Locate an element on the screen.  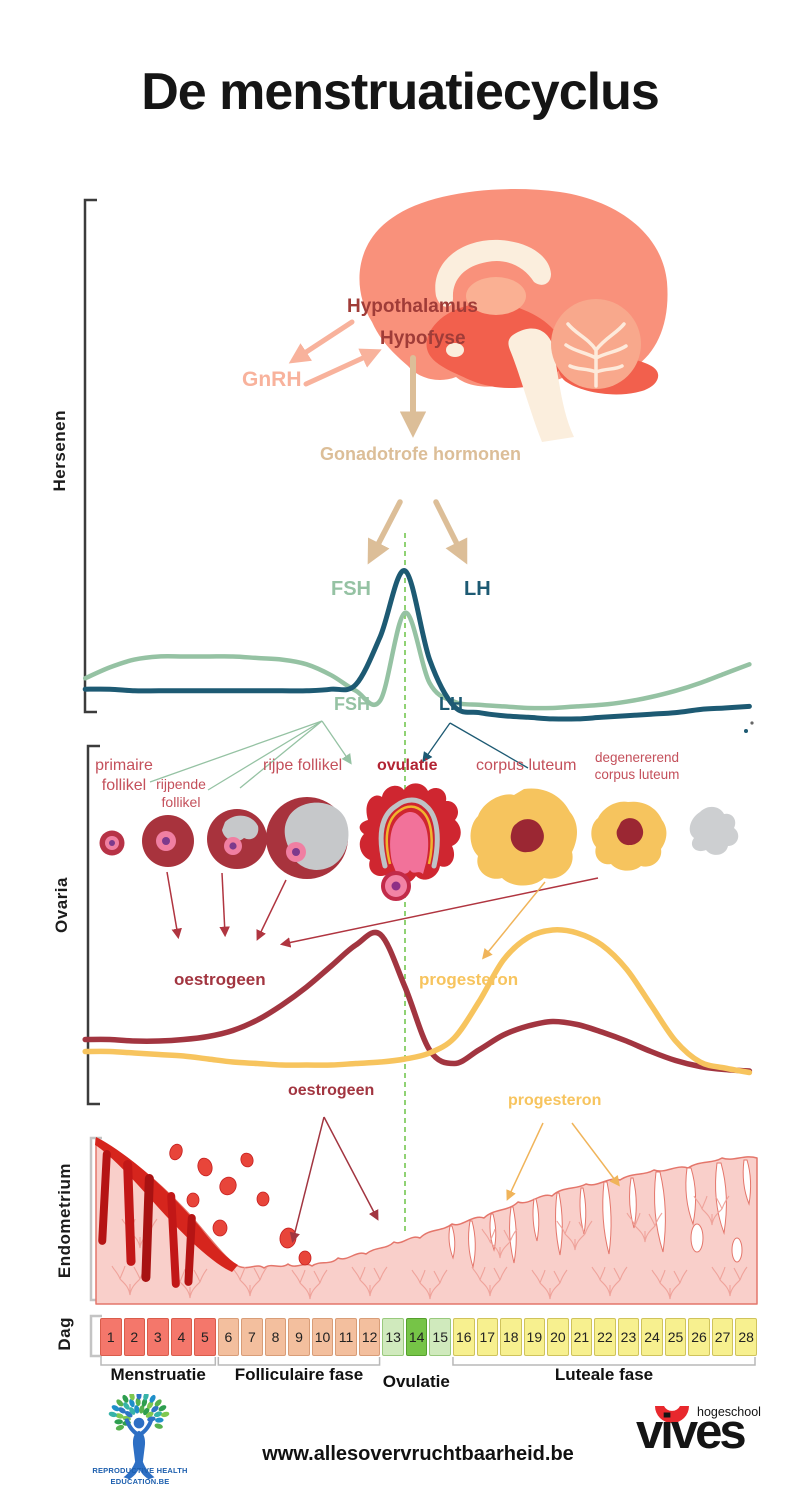
reproductive-health-logo is located at coordinates (139, 1437).